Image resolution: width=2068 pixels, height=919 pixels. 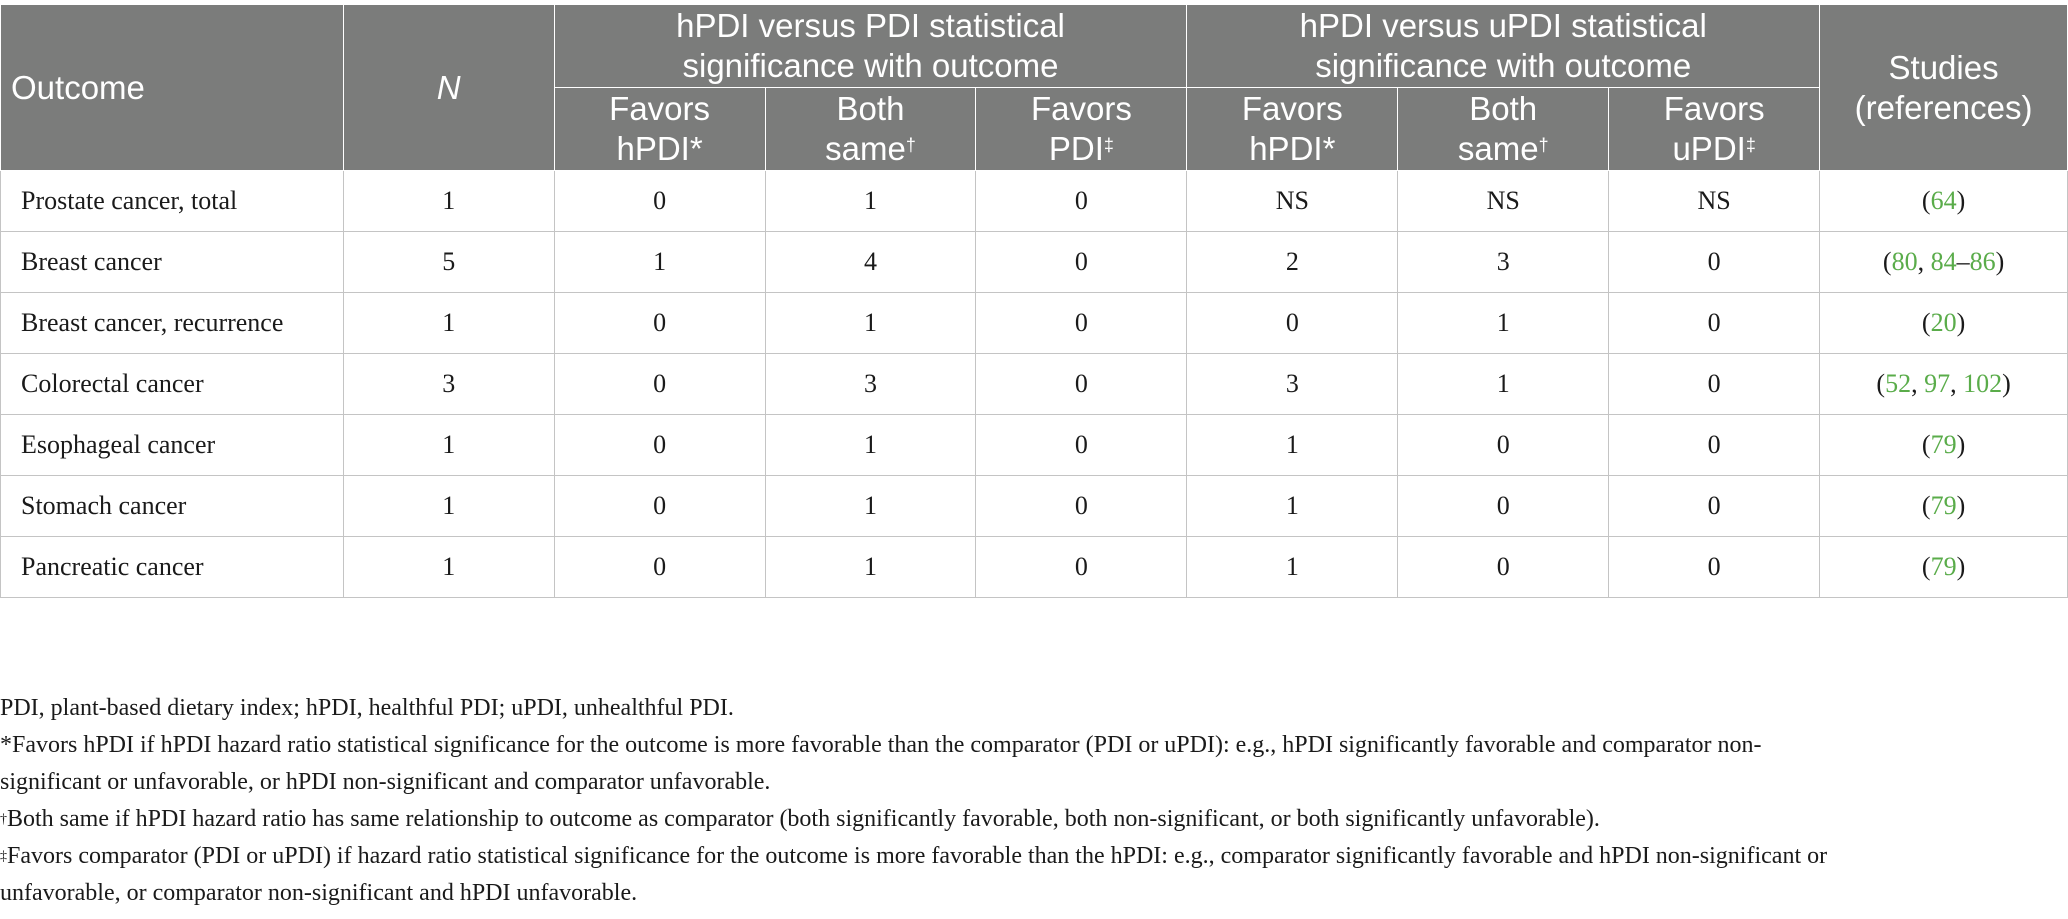 I want to click on cell-favors-hpdi-2: 2, so click(x=1292, y=262).